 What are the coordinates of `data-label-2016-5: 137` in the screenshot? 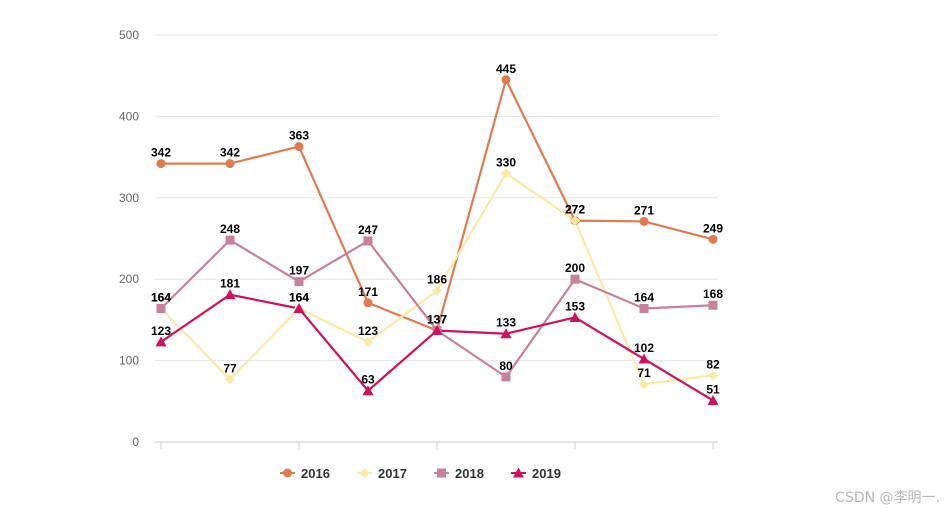 It's located at (437, 319).